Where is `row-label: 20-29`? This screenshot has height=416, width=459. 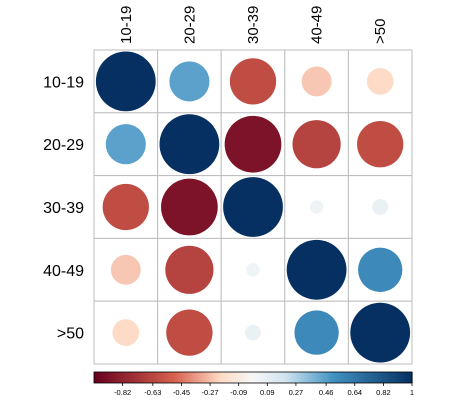
row-label: 20-29 is located at coordinates (63, 145).